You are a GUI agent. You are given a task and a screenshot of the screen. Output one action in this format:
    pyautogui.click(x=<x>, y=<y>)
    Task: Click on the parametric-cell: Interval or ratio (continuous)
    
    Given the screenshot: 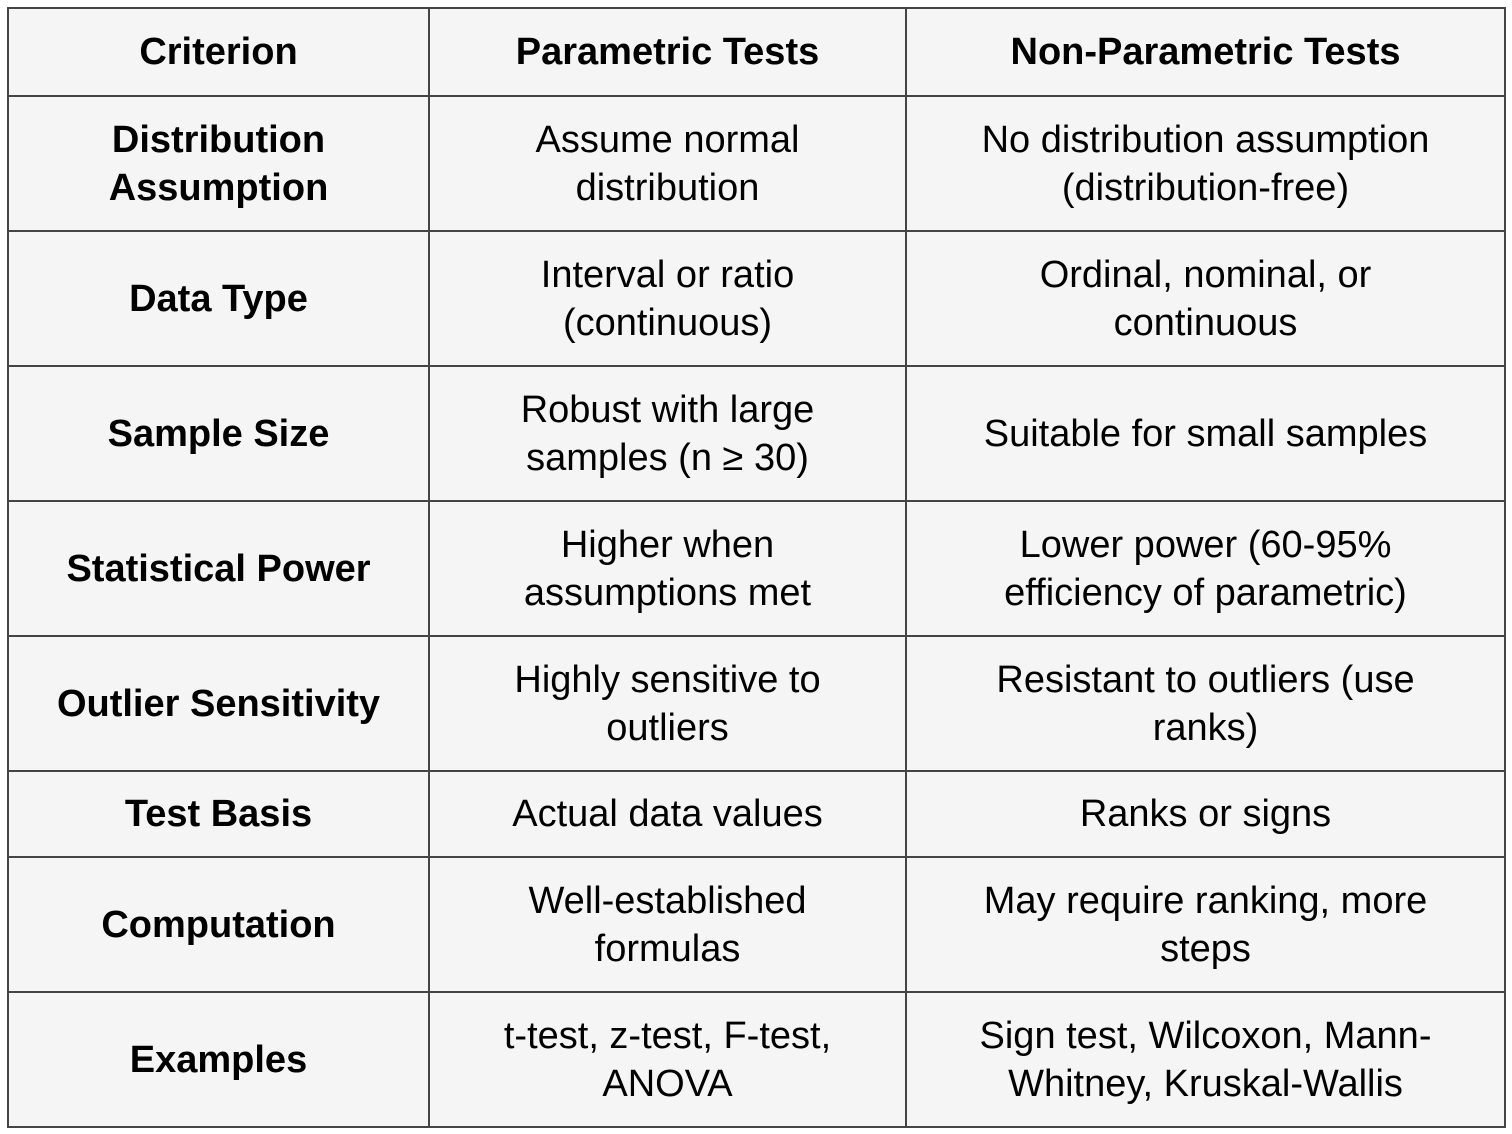 What is the action you would take?
    pyautogui.click(x=667, y=298)
    